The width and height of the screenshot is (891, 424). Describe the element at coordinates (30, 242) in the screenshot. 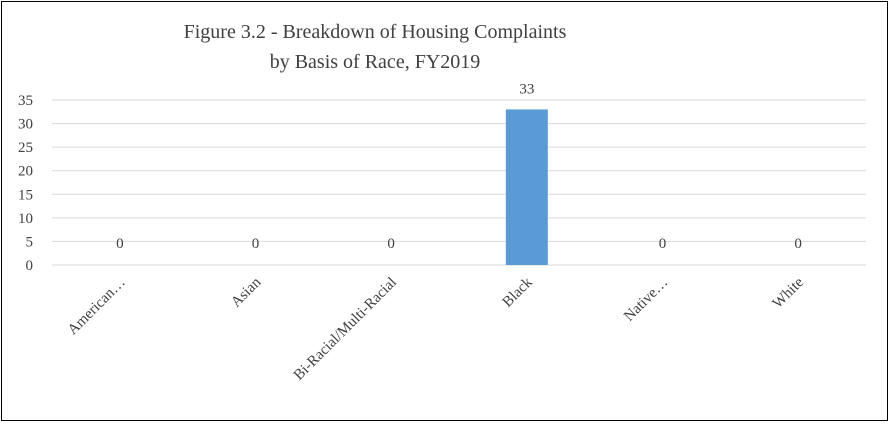

I see `y-tick-label: 5` at that location.